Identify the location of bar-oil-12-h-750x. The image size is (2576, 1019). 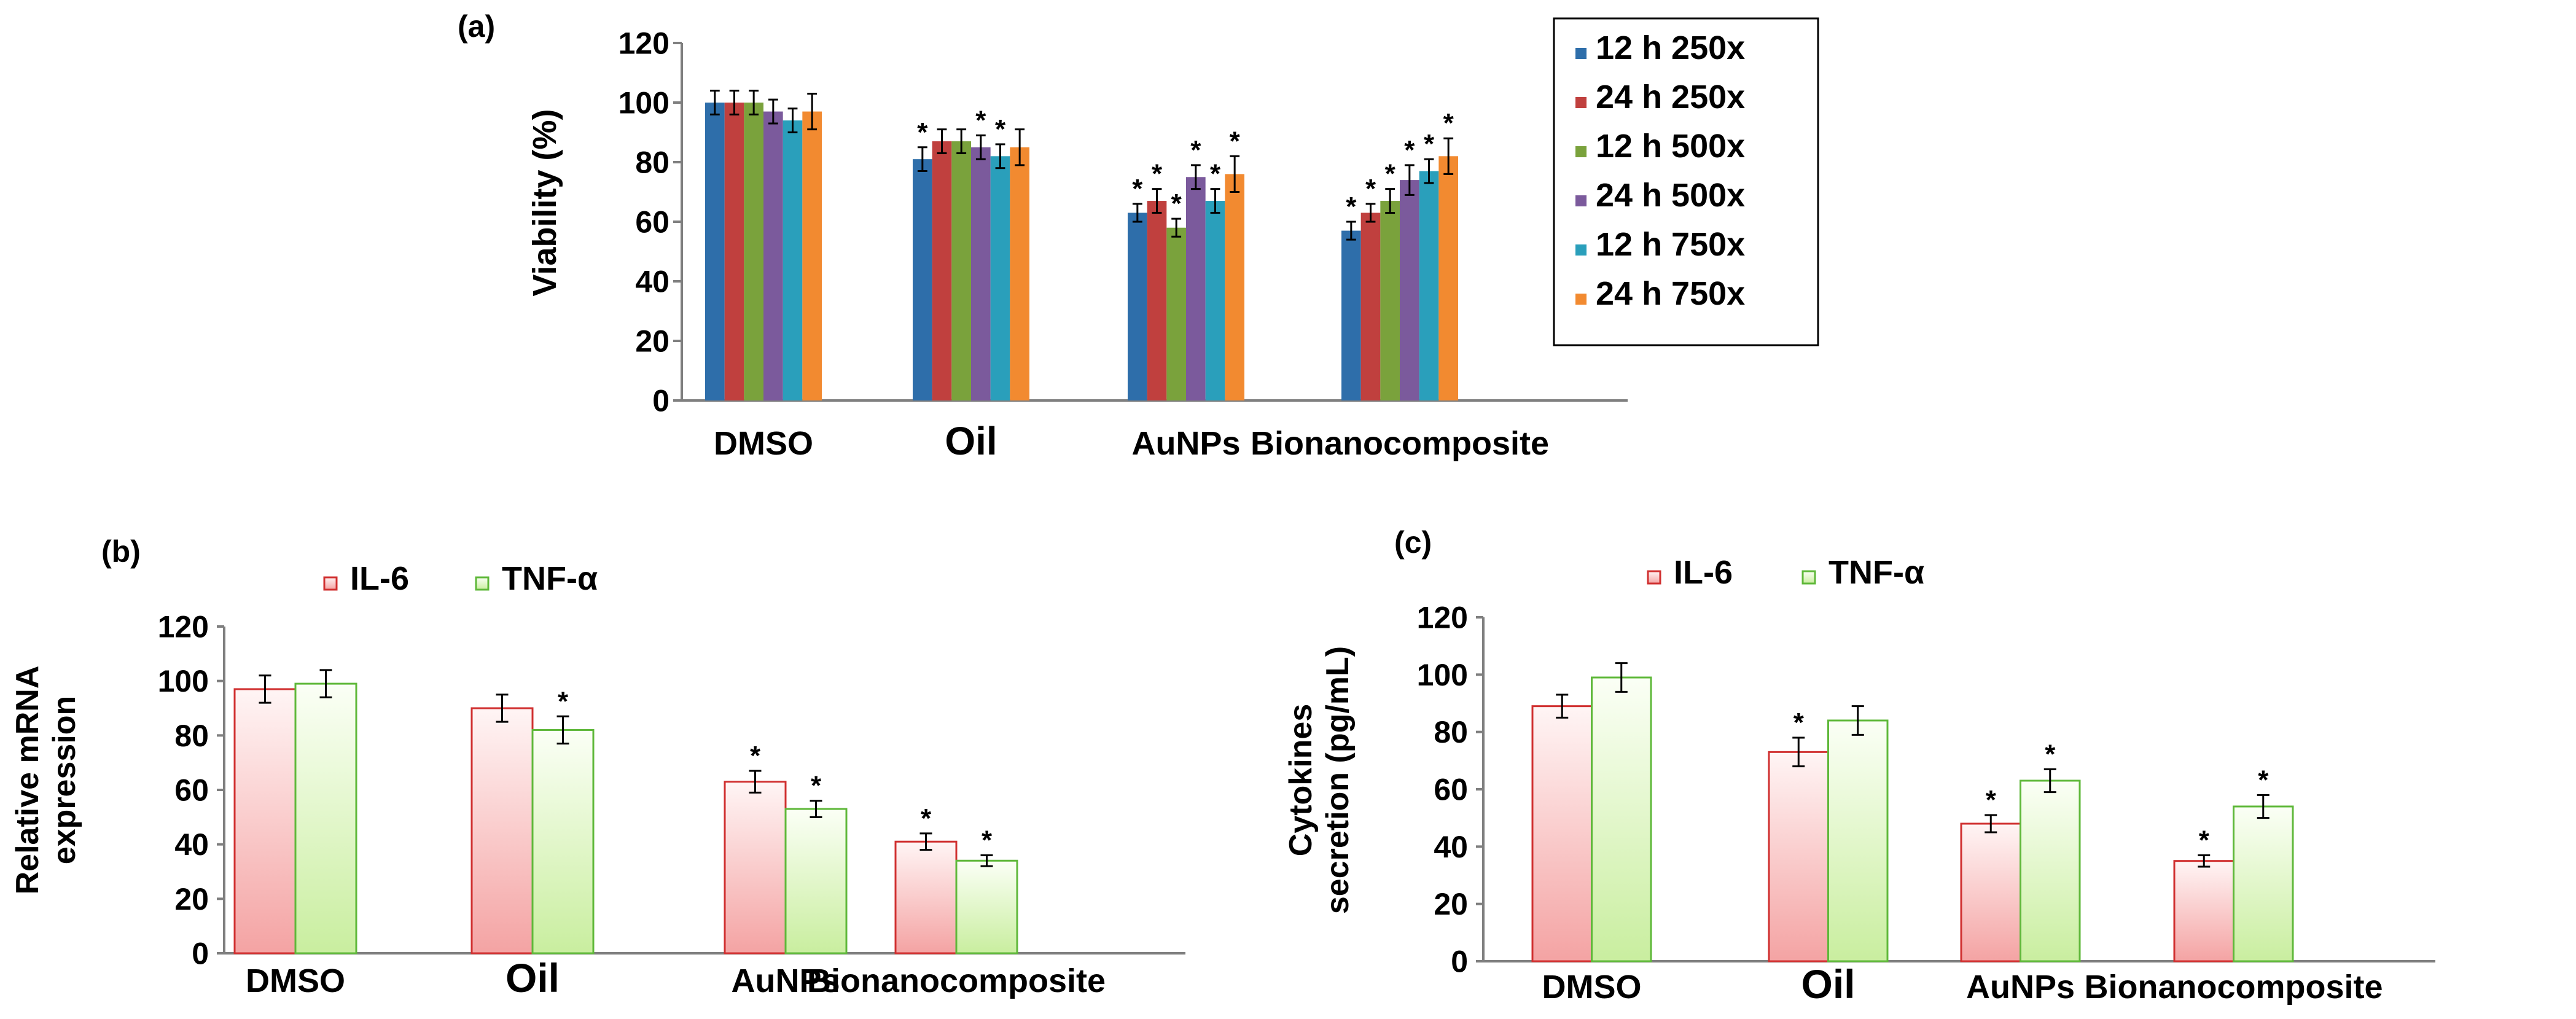
(1000, 278).